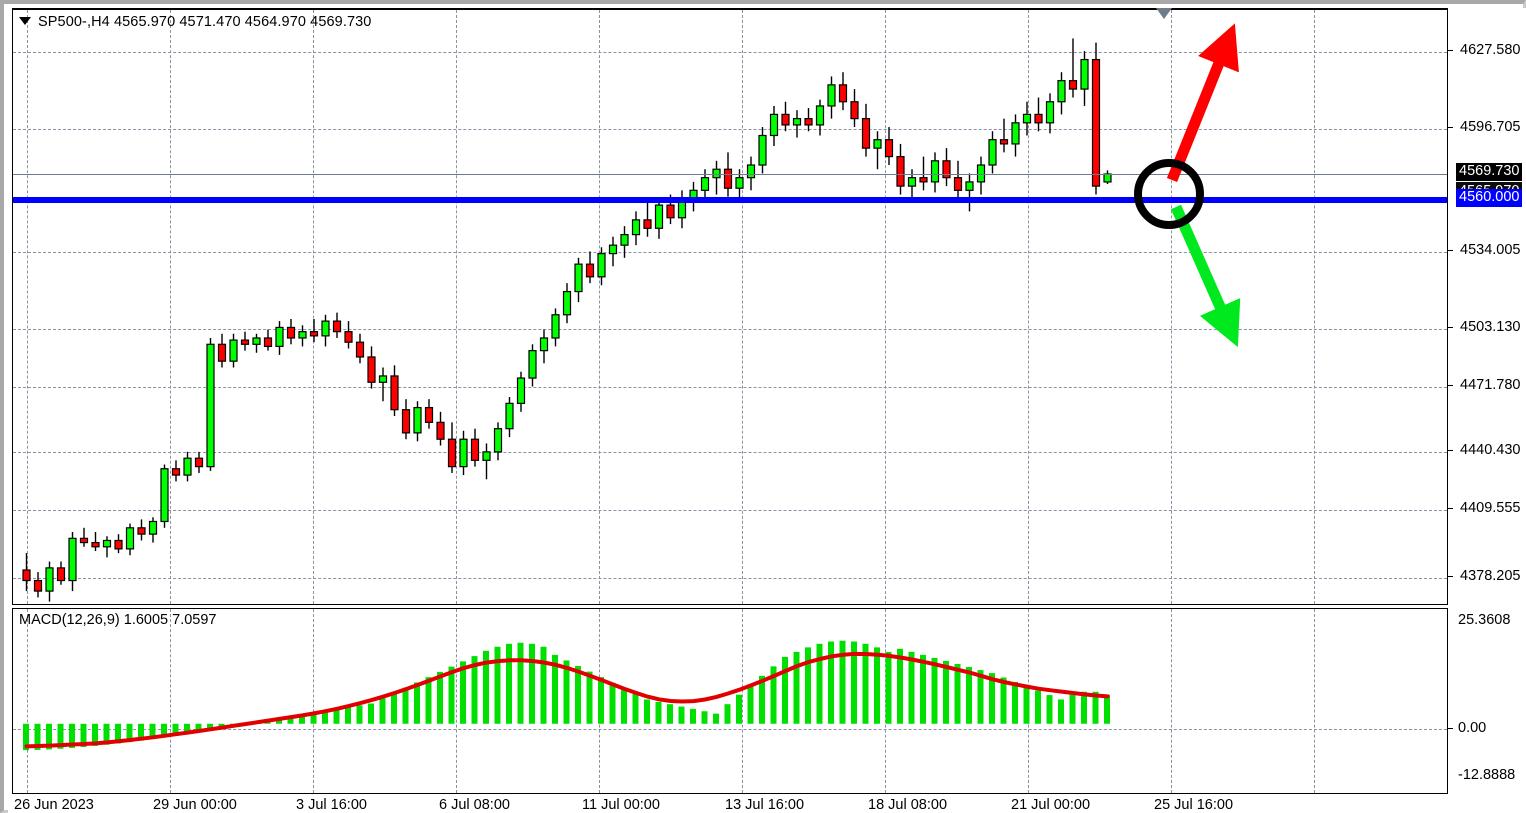 Image resolution: width=1526 pixels, height=813 pixels. I want to click on price-axis-label: 4503.130, so click(1490, 327).